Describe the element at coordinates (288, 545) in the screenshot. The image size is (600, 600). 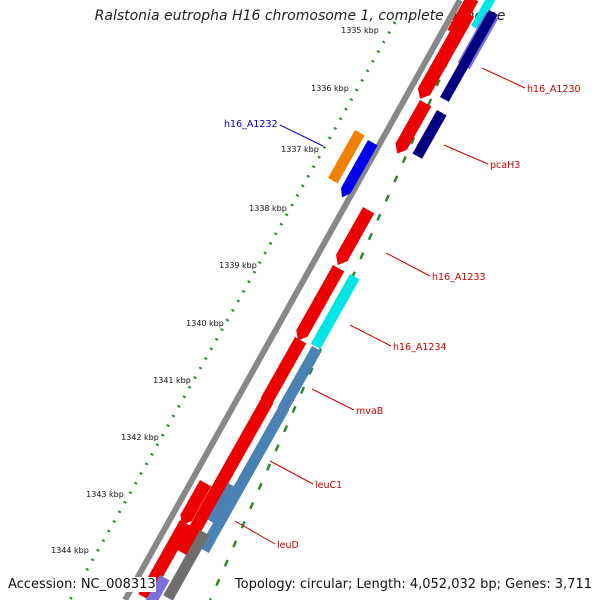
I see `gene-label-leud: leuD` at that location.